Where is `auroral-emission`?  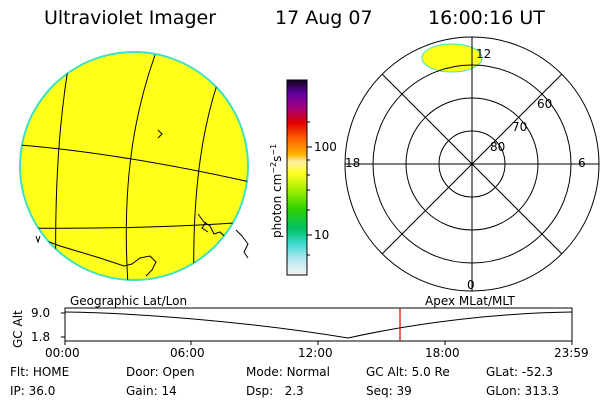 auroral-emission is located at coordinates (452, 58).